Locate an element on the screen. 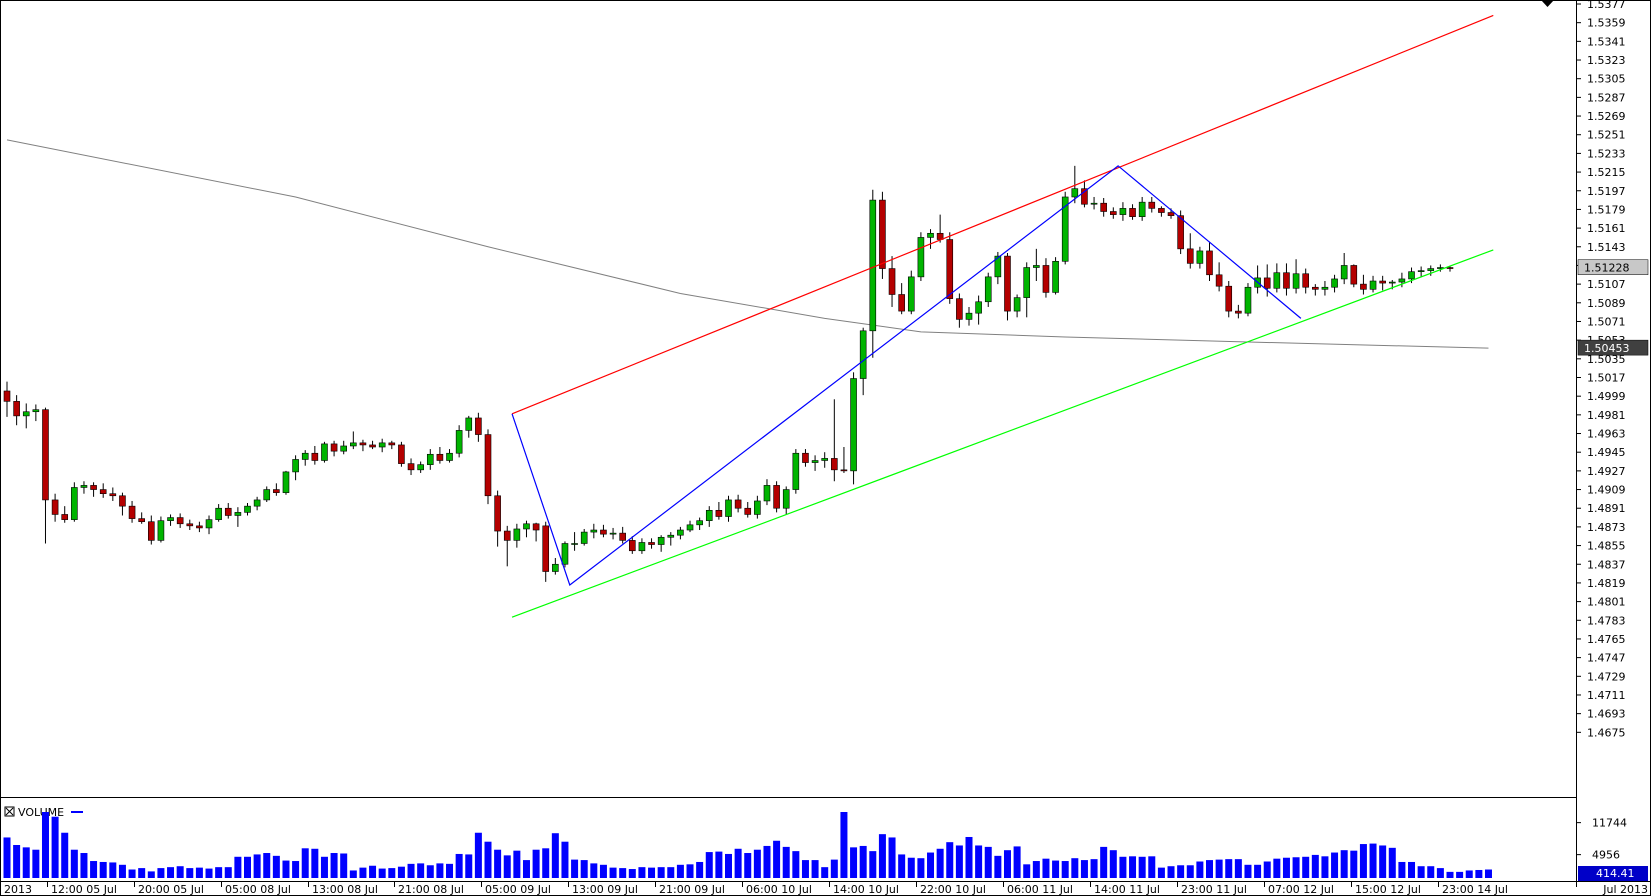 This screenshot has width=1651, height=896. price-tick-label: 1.5035 is located at coordinates (1606, 359).